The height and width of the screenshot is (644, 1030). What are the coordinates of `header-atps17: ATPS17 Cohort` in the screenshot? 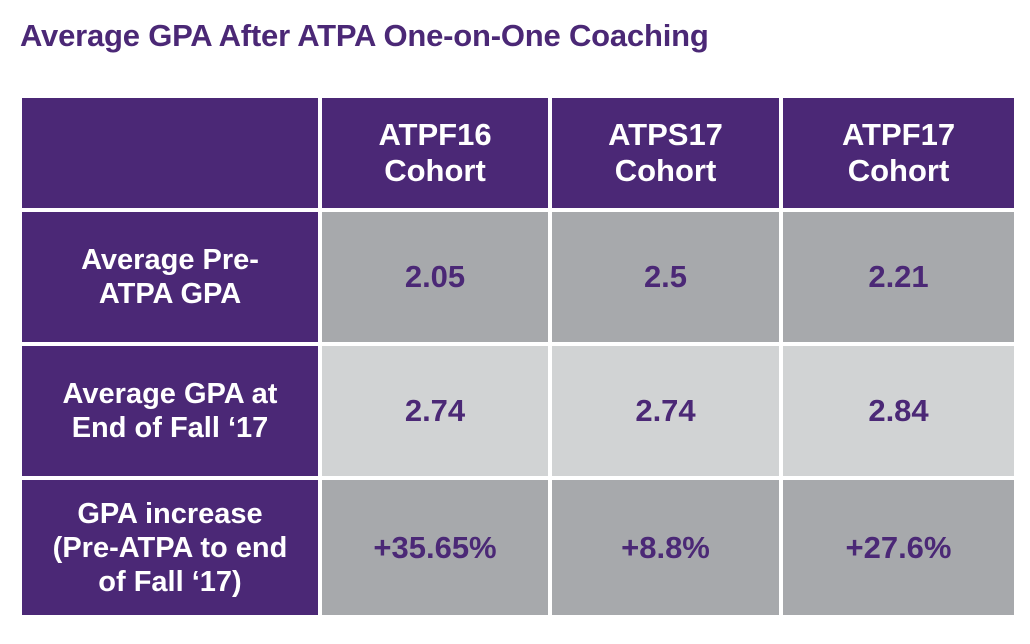 It's located at (665, 153).